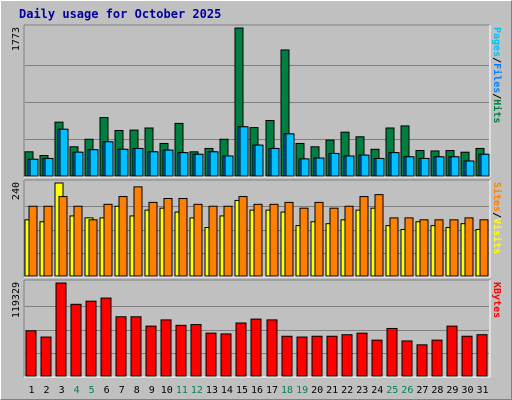  I want to click on x-tick-label: 19, so click(302, 390).